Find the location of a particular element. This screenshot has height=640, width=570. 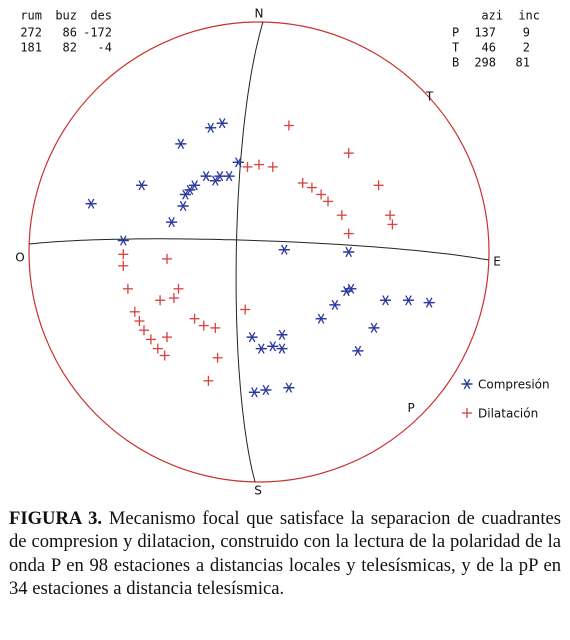

table-header: azi is located at coordinates (492, 16).